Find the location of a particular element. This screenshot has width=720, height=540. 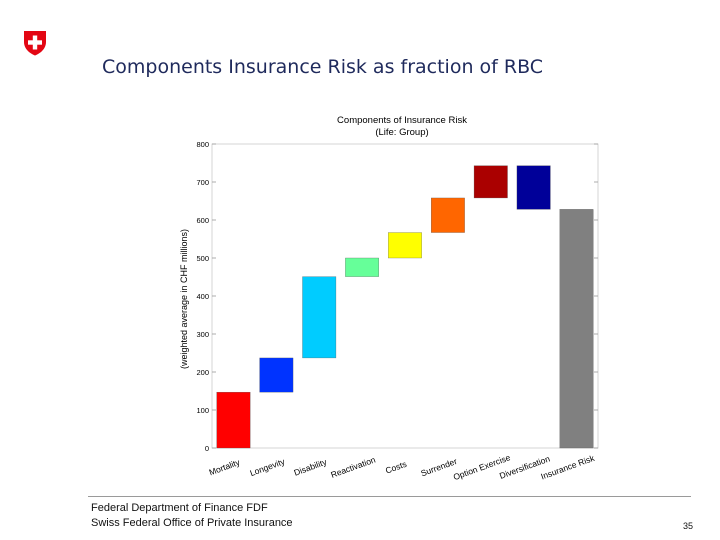

footer-divider is located at coordinates (389, 496).